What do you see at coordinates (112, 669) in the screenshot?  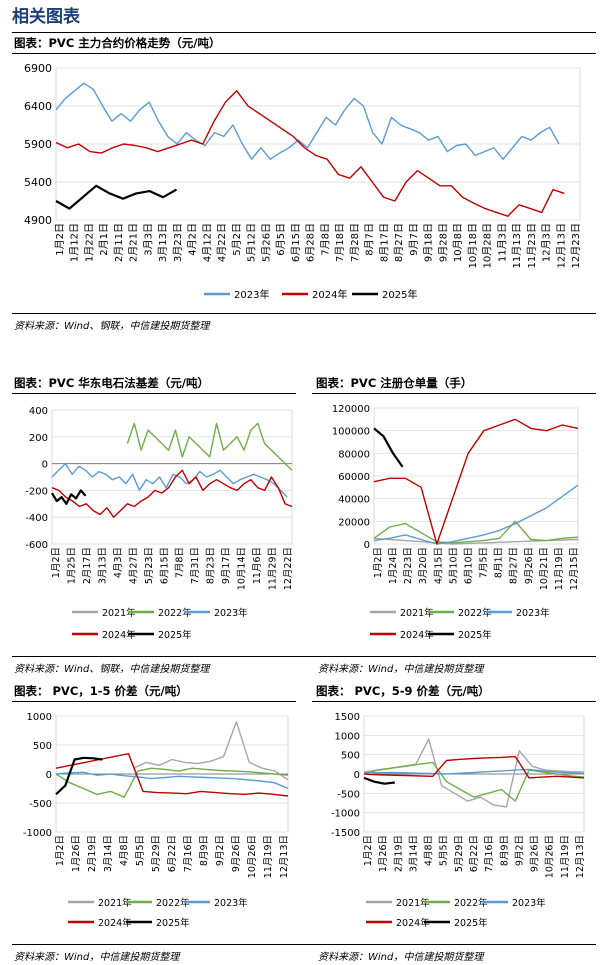 I see `basis-chart-source: 资料来源：Wind、钢联，中信建投期货整理` at bounding box center [112, 669].